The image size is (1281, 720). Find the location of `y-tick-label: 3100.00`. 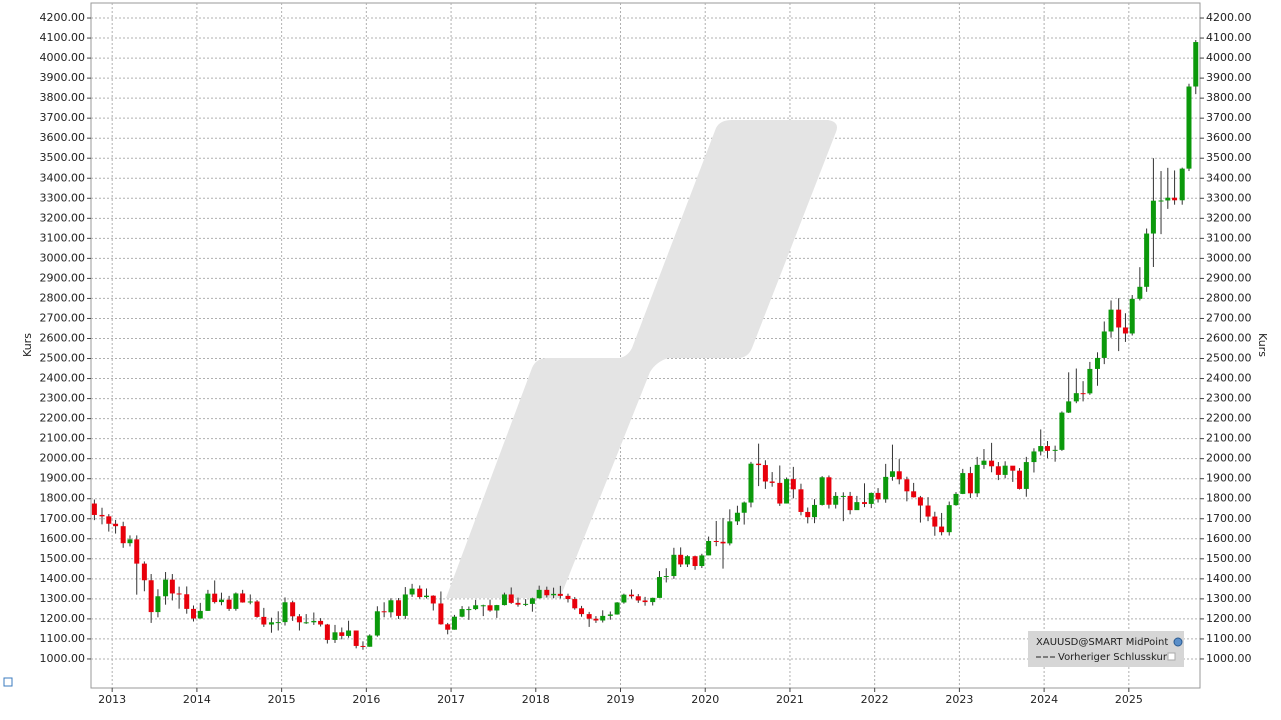

y-tick-label: 3100.00 is located at coordinates (63, 237).